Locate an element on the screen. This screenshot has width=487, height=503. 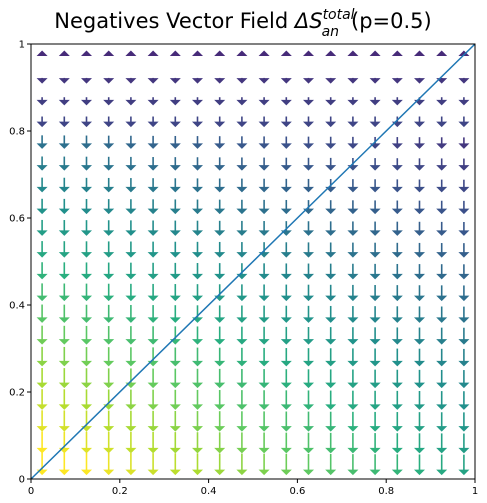
title-superscript: total is located at coordinates (339, 15).